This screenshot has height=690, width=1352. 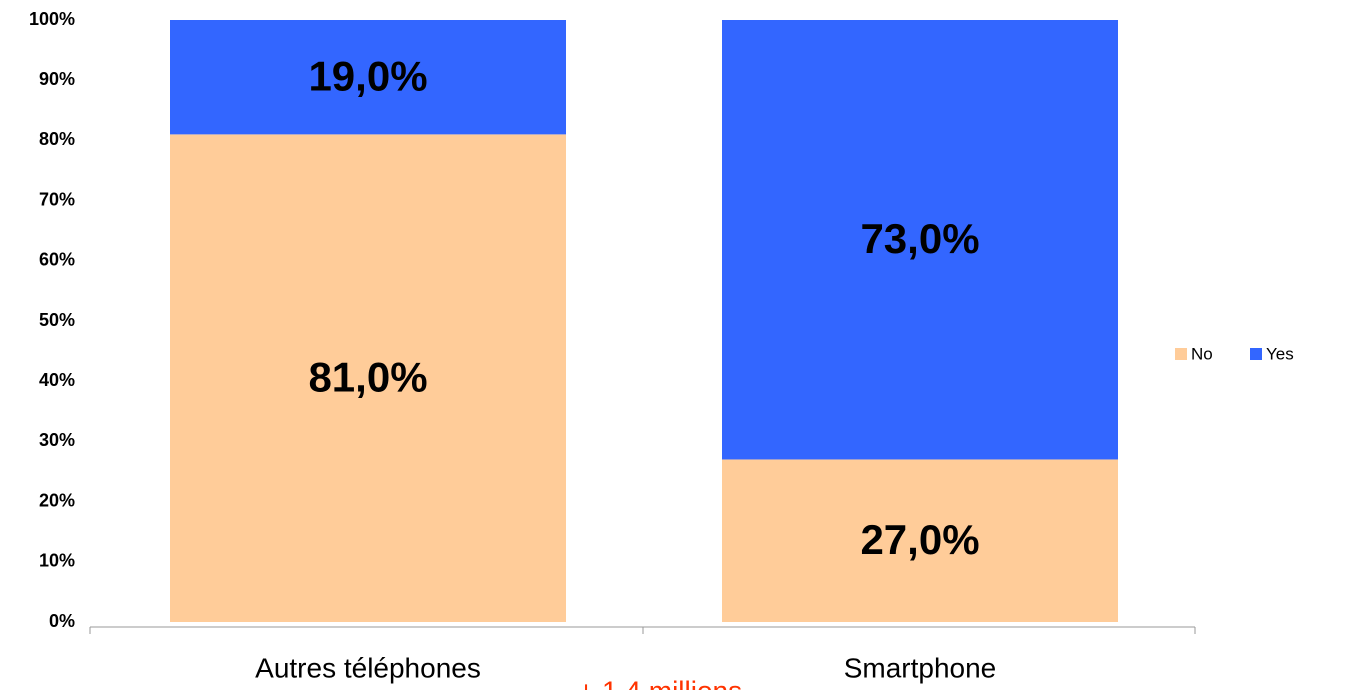 I want to click on y-tick-label: 100%, so click(x=52, y=19).